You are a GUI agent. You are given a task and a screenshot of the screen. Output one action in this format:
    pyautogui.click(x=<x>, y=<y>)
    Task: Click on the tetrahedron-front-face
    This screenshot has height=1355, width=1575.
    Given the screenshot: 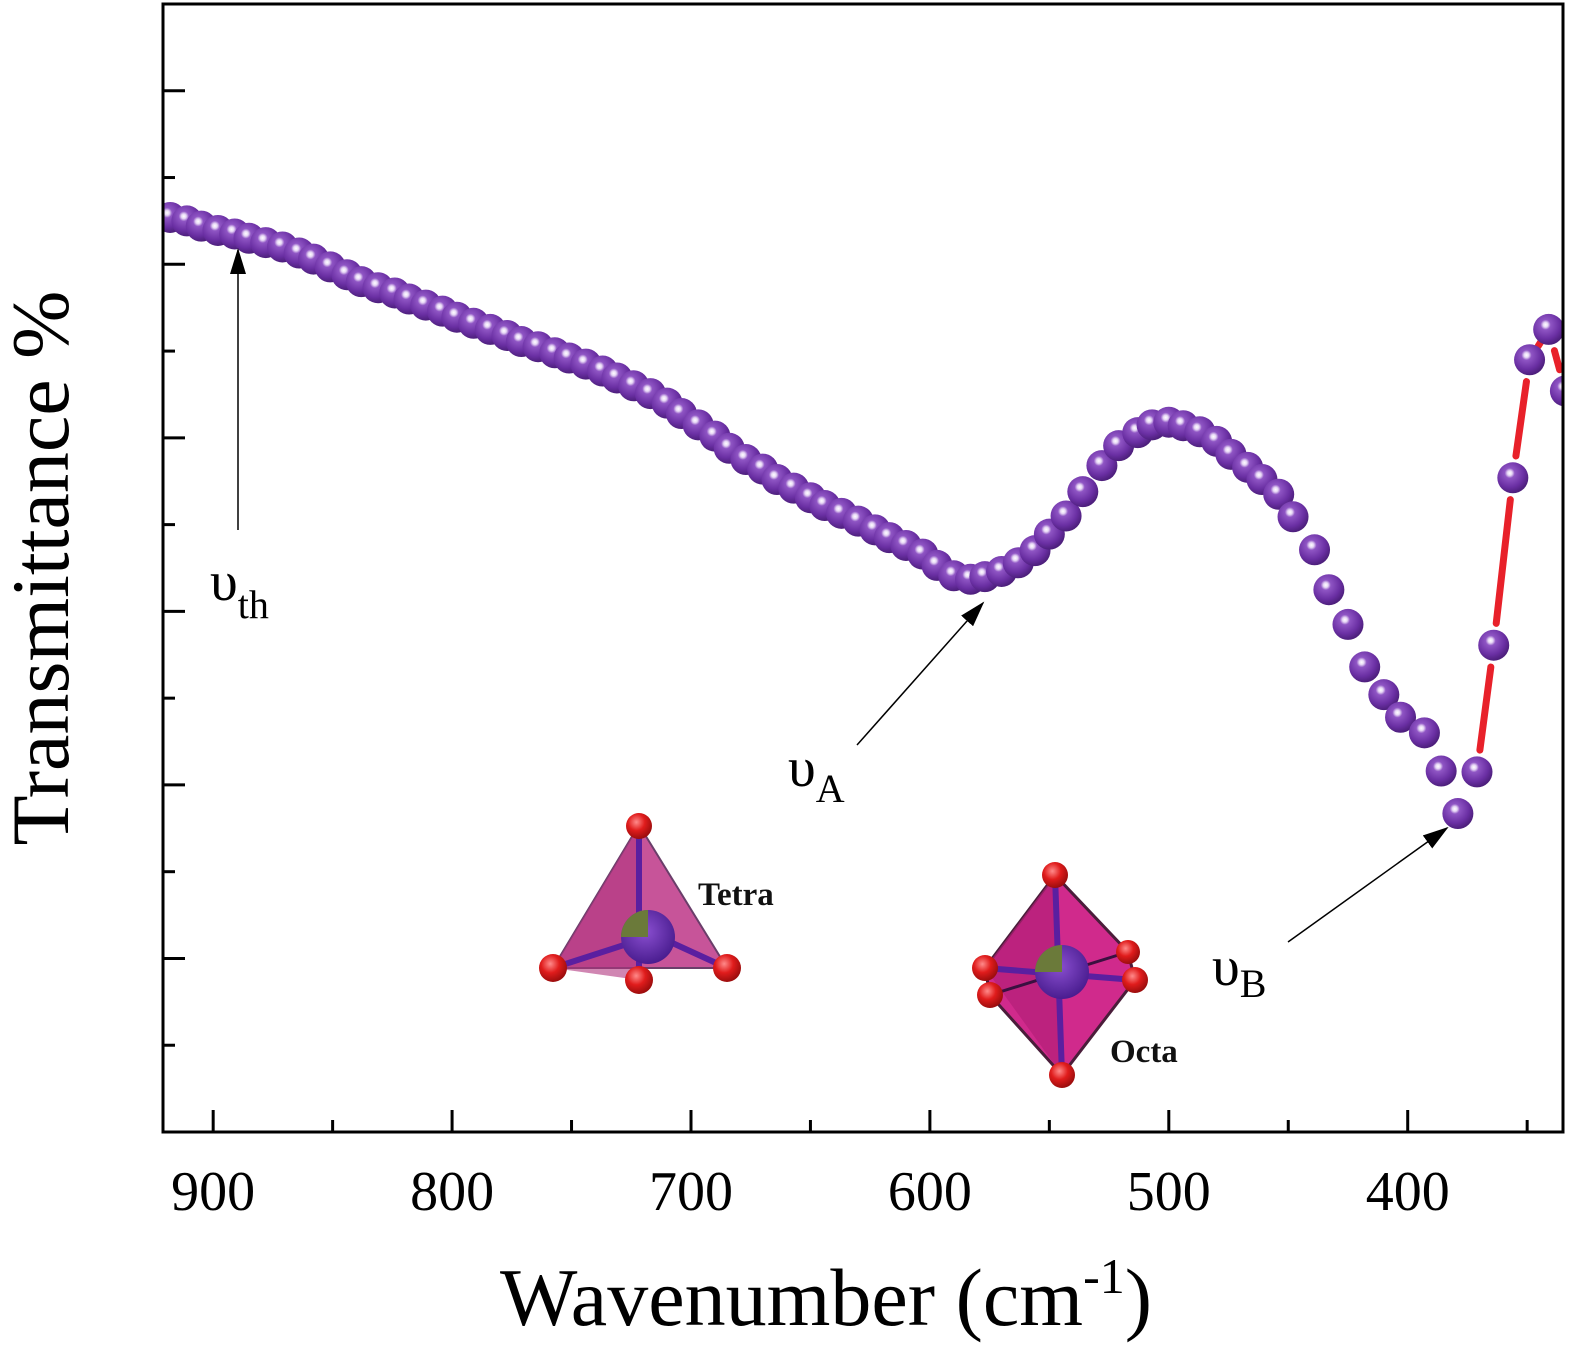 What is the action you would take?
    pyautogui.click(x=596, y=902)
    